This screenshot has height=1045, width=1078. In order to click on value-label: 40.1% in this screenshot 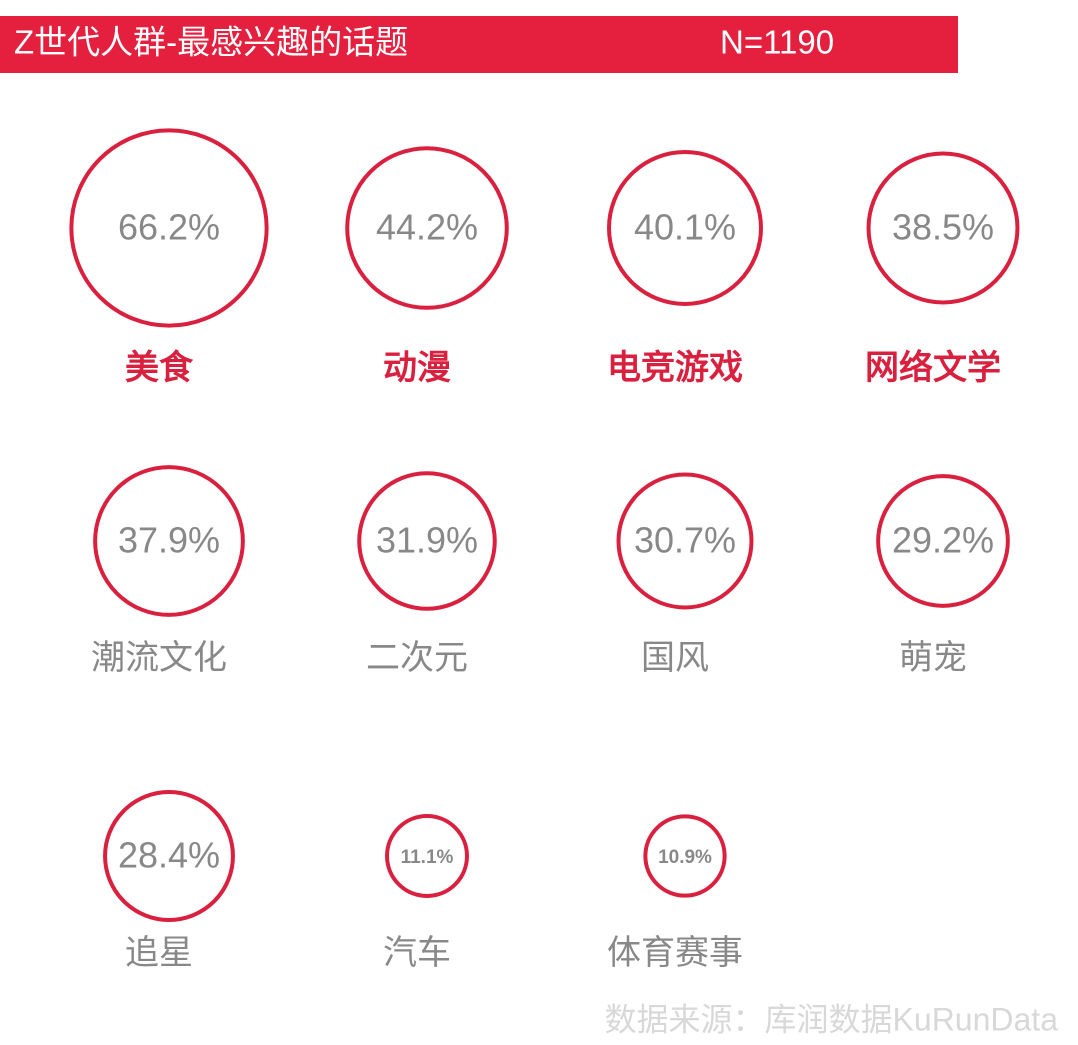, I will do `click(685, 227)`.